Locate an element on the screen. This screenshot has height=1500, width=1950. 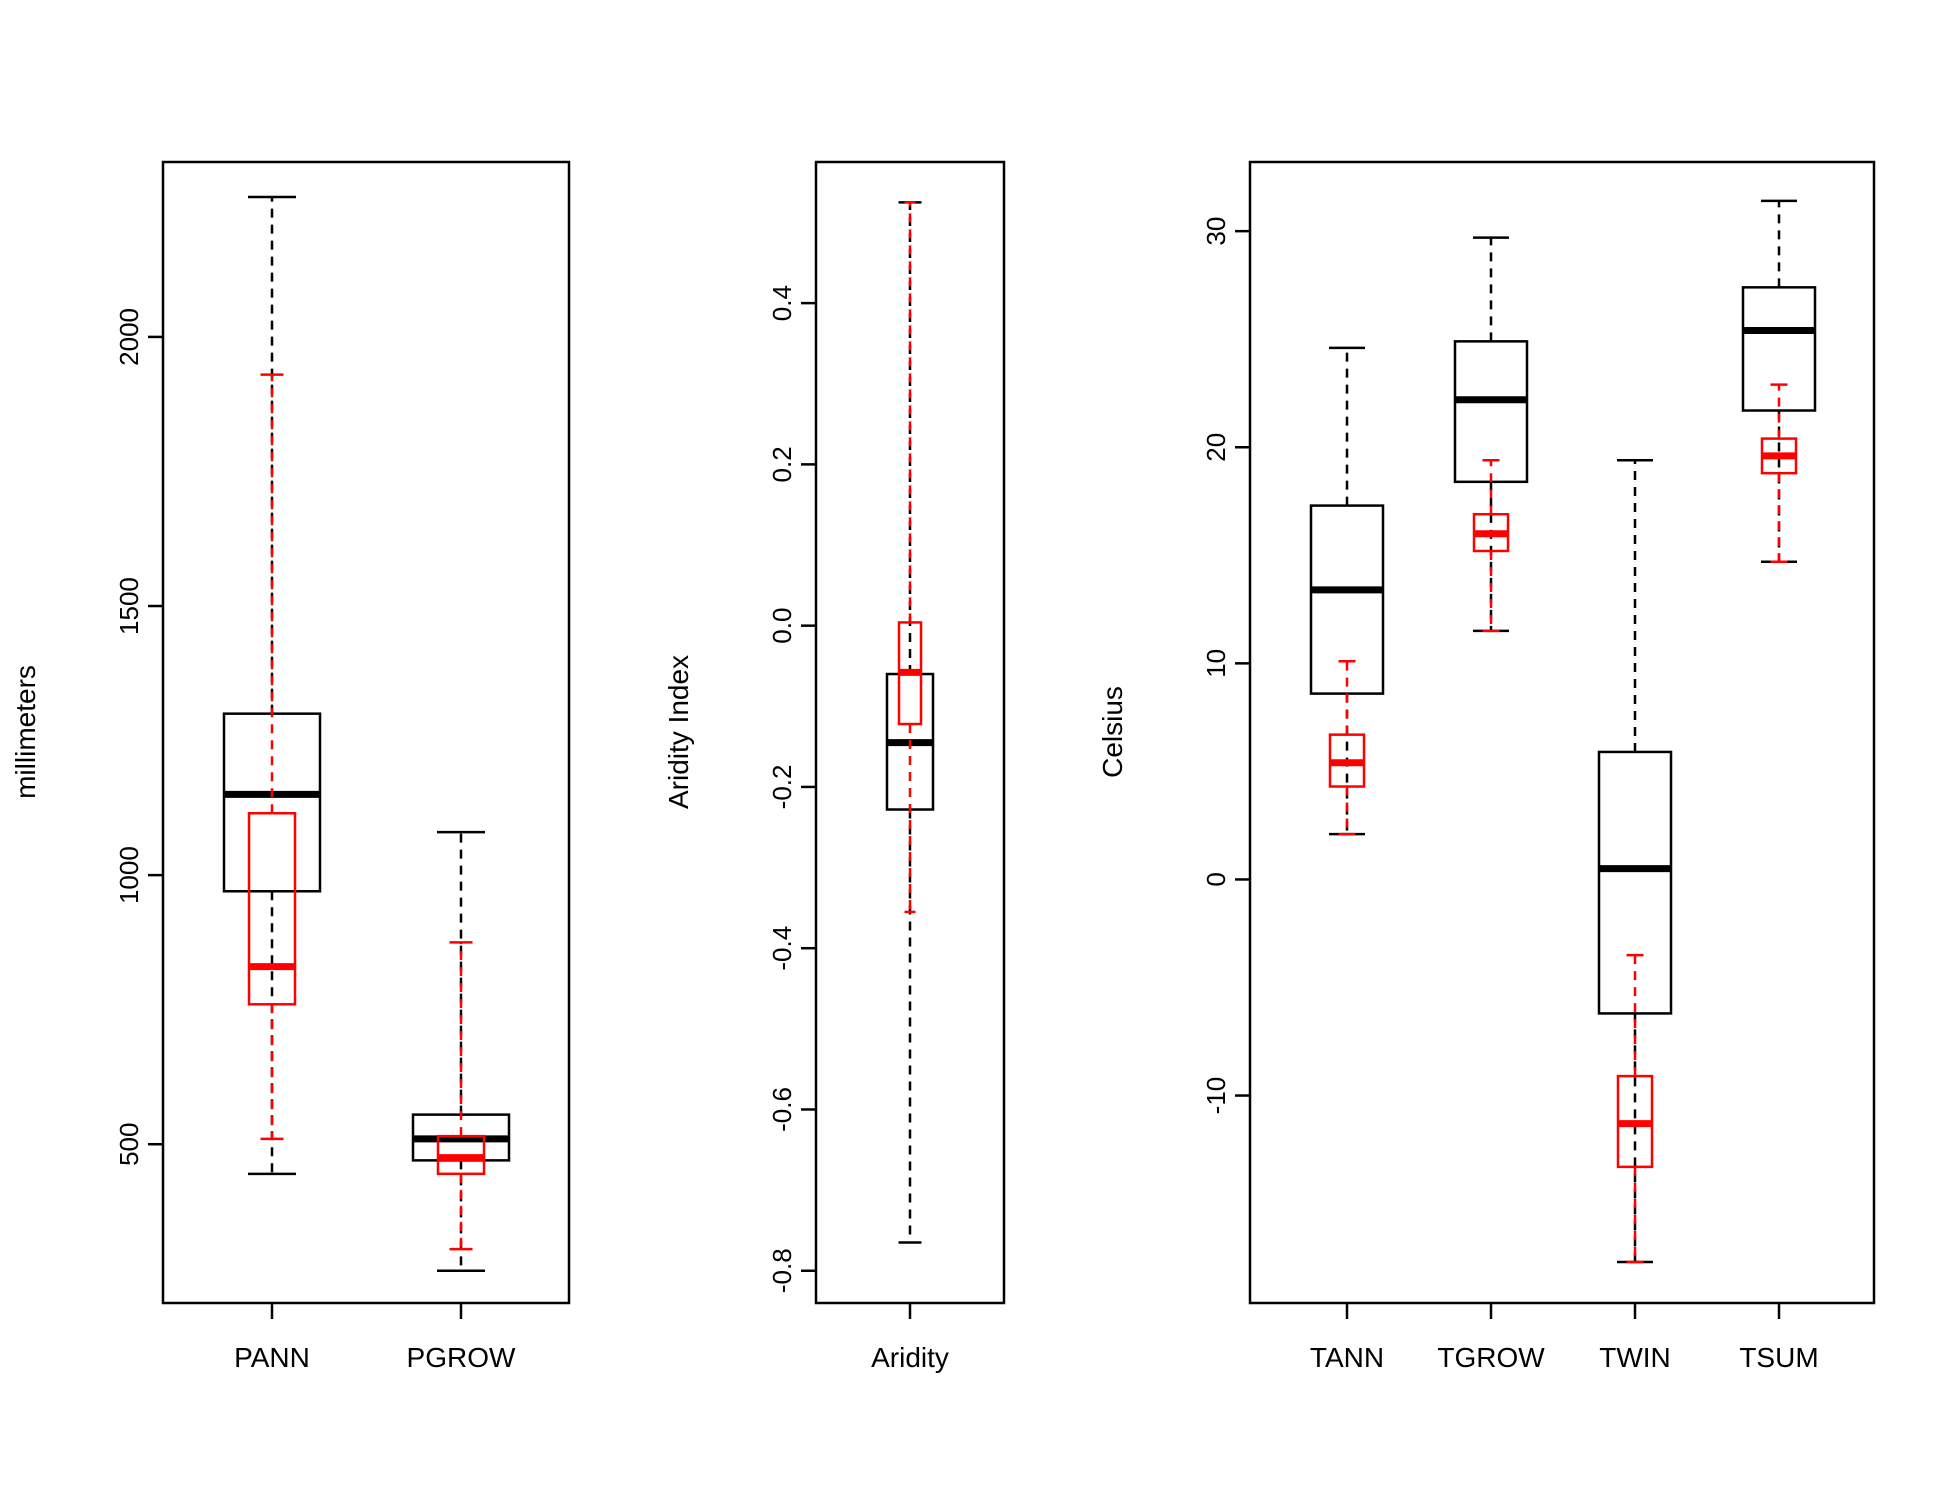
box-tgrow is located at coordinates (1491, 545).